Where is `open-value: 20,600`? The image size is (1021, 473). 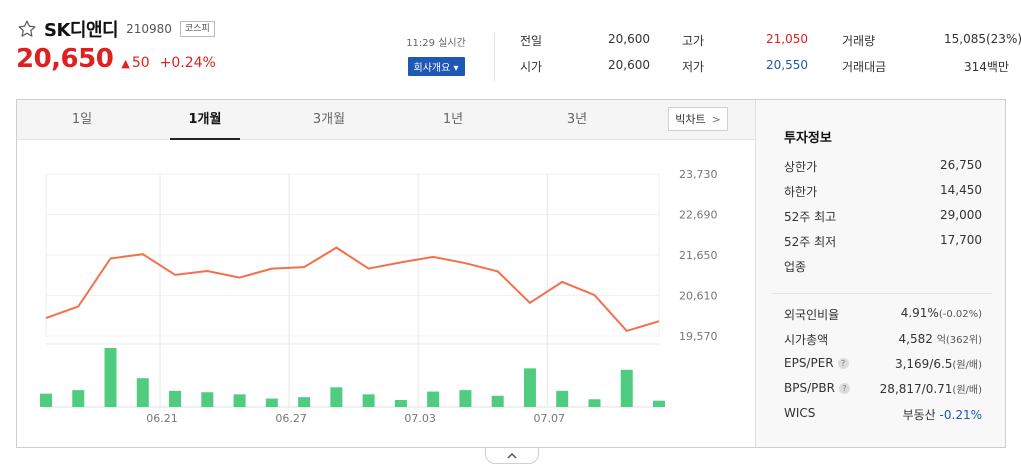 open-value: 20,600 is located at coordinates (629, 65).